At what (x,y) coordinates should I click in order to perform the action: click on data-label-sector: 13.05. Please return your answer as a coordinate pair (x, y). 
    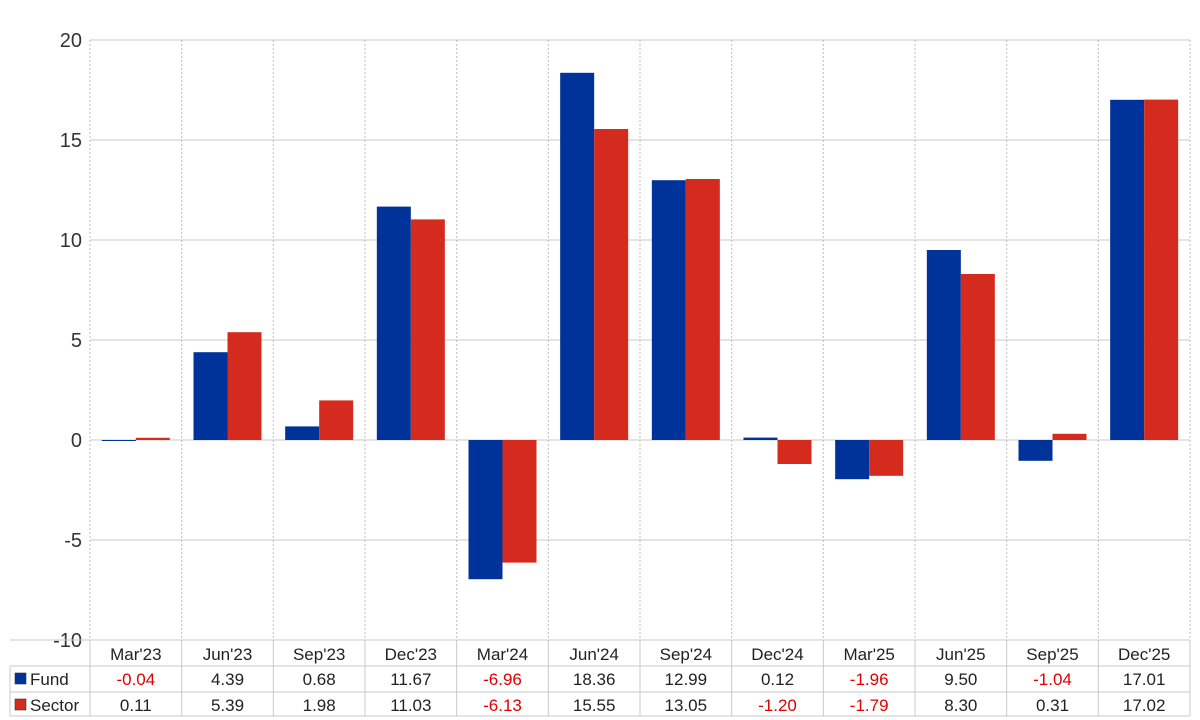
    Looking at the image, I should click on (686, 705).